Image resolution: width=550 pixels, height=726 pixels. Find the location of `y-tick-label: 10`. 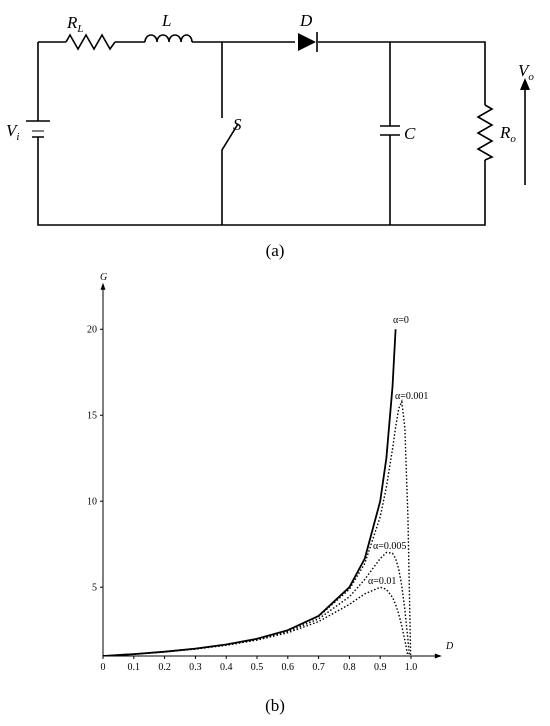

y-tick-label: 10 is located at coordinates (92, 502).